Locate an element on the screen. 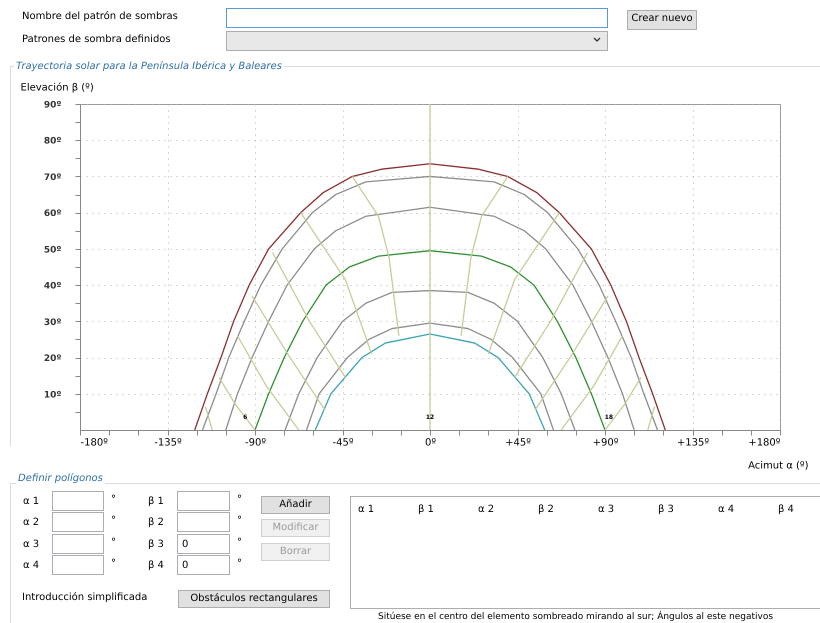 This screenshot has width=820, height=623. button: Obstáculos rectangulares is located at coordinates (254, 599).